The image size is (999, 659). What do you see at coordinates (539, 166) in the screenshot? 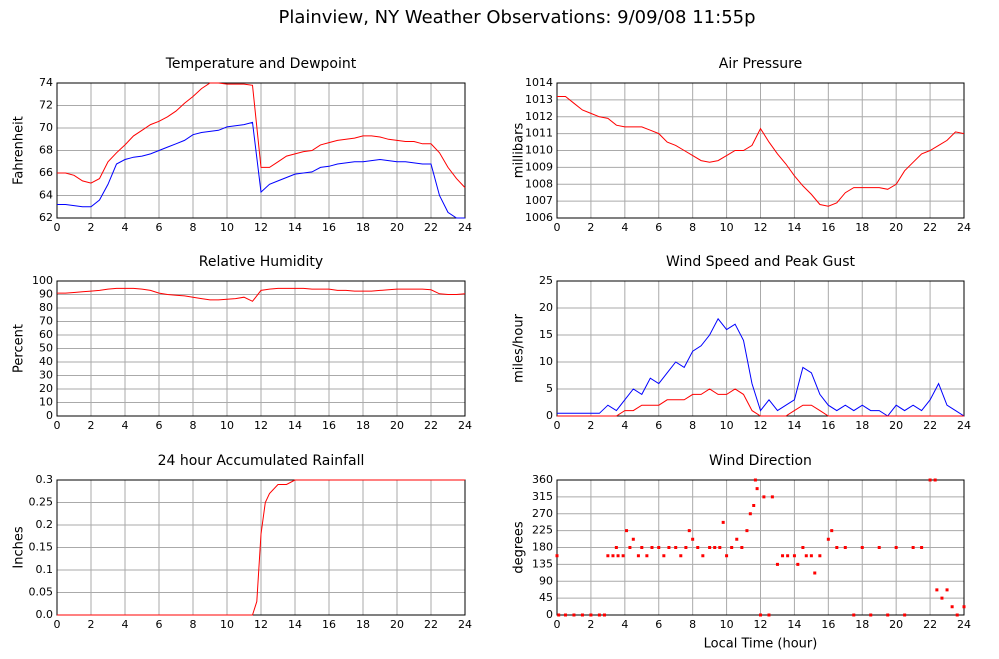
I see `y-tick-label: 1009` at bounding box center [539, 166].